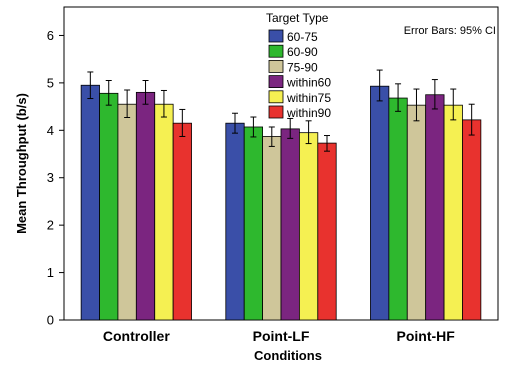  What do you see at coordinates (136, 336) in the screenshot?
I see `x-tick-label: Controller` at bounding box center [136, 336].